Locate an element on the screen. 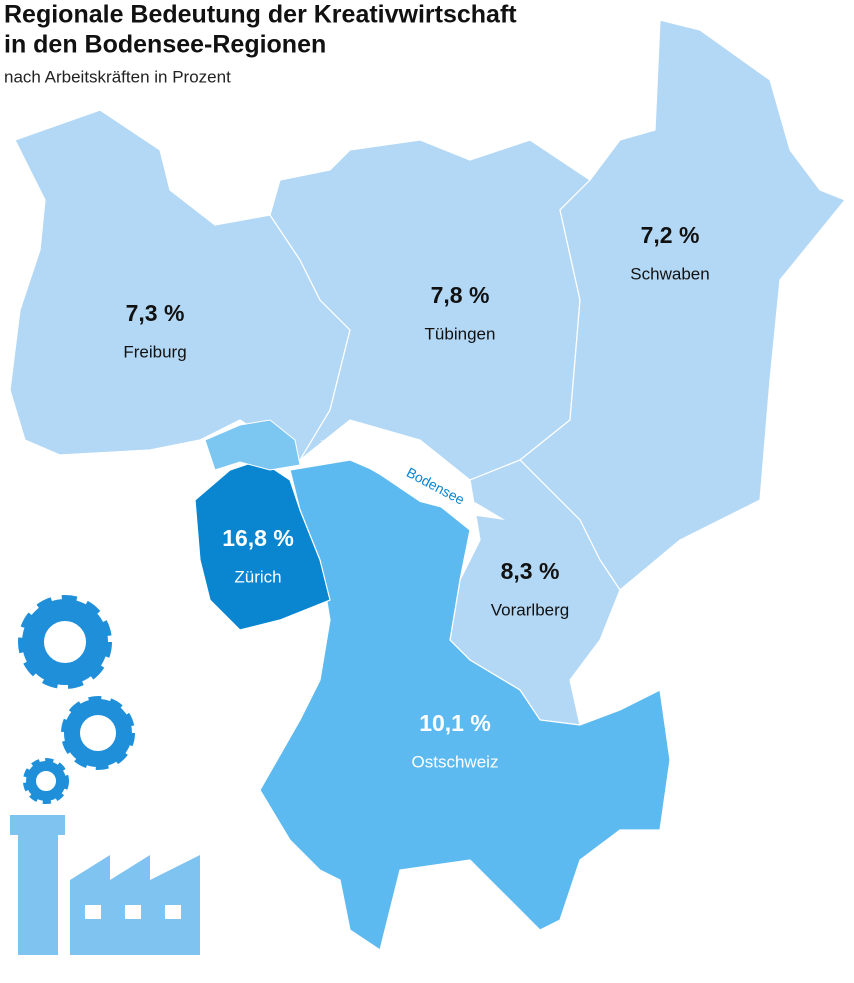 This screenshot has width=854, height=983. region-name: Vorarlberg is located at coordinates (530, 609).